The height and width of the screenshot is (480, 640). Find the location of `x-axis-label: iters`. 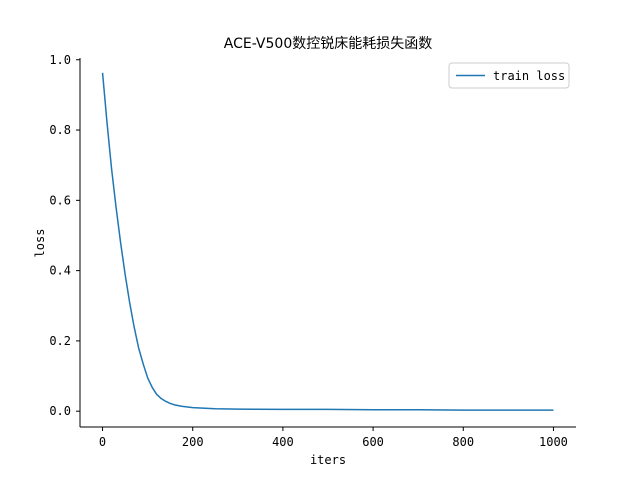

x-axis-label: iters is located at coordinates (328, 460).